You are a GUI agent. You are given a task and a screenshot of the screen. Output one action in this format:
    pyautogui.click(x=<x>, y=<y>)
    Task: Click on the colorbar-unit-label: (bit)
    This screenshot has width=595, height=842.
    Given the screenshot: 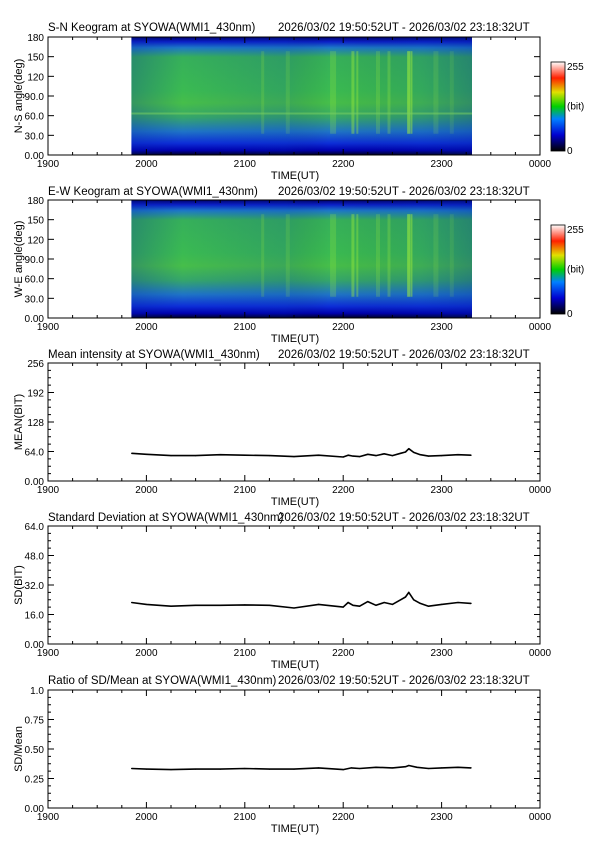 What is the action you would take?
    pyautogui.click(x=575, y=107)
    